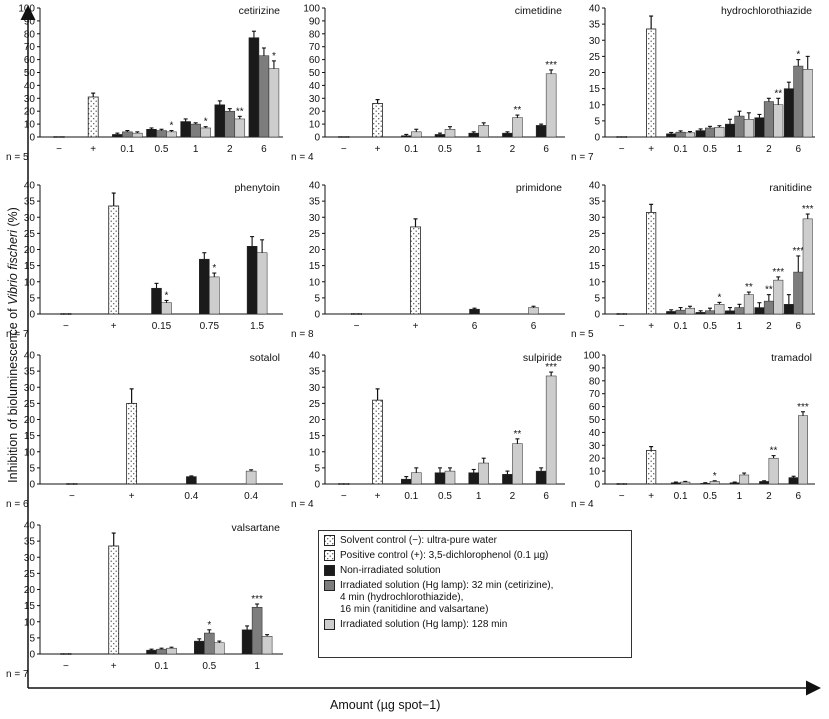 This screenshot has width=829, height=719. Describe the element at coordinates (769, 326) in the screenshot. I see `x-tick-label-amount: 2` at that location.